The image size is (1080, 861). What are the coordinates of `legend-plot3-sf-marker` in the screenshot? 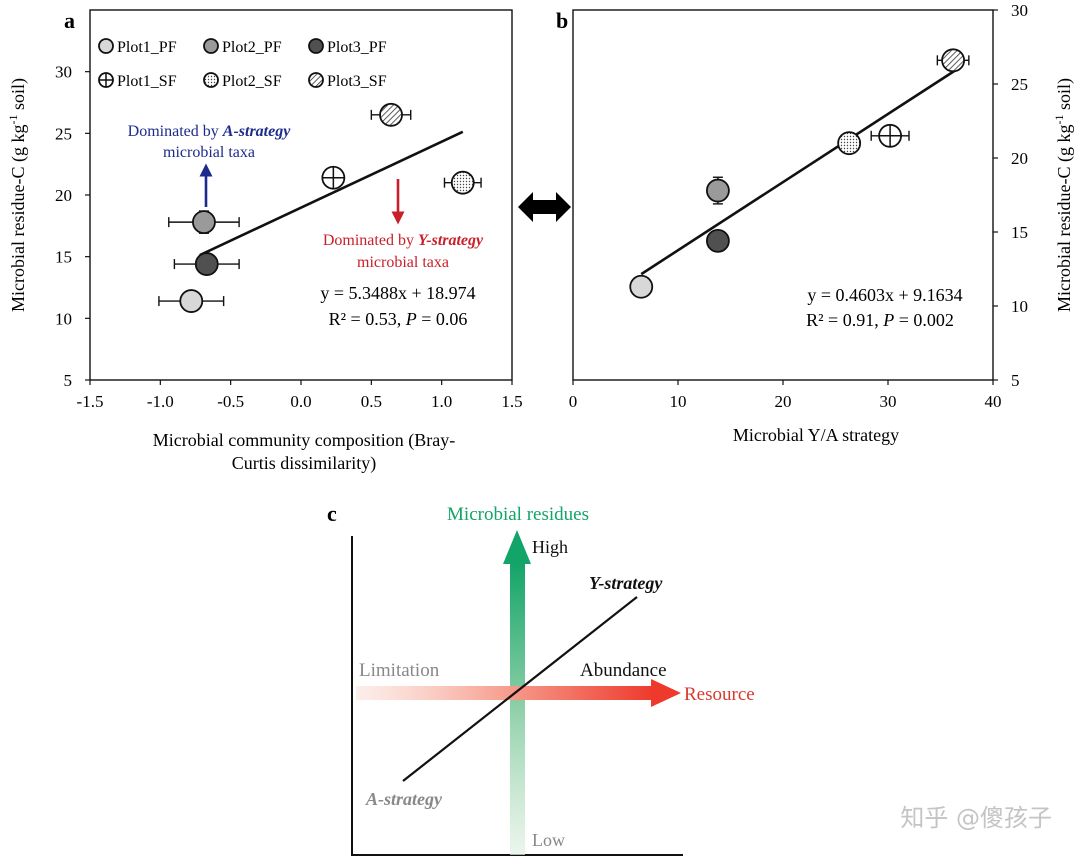 It's located at (316, 80).